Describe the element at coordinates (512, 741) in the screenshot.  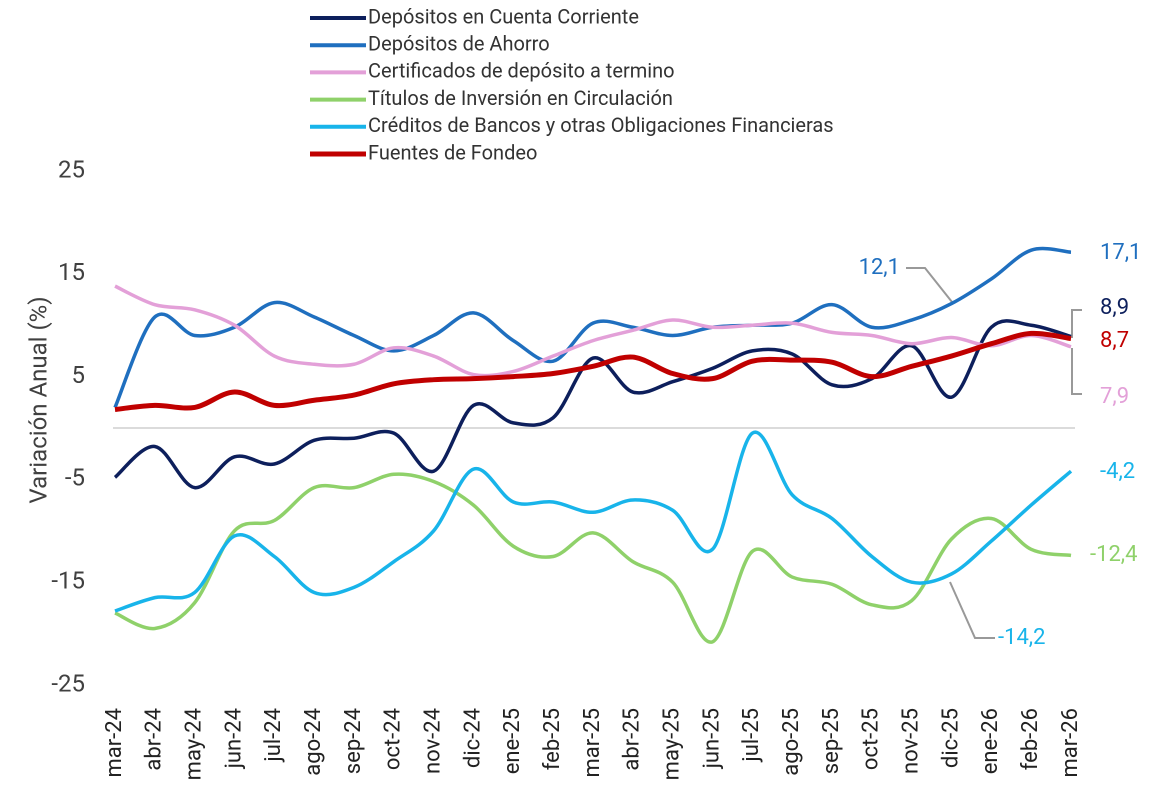
I see `x-tick-label: ene-25` at that location.